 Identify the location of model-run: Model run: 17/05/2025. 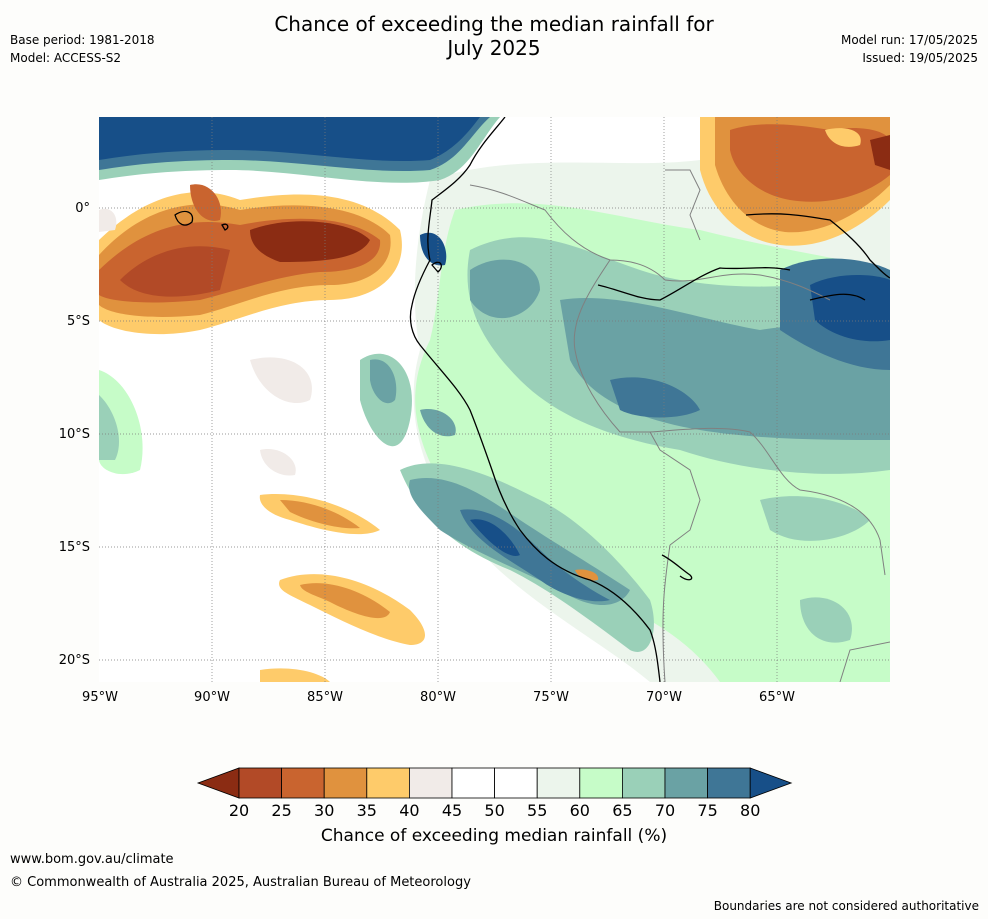
(909, 40).